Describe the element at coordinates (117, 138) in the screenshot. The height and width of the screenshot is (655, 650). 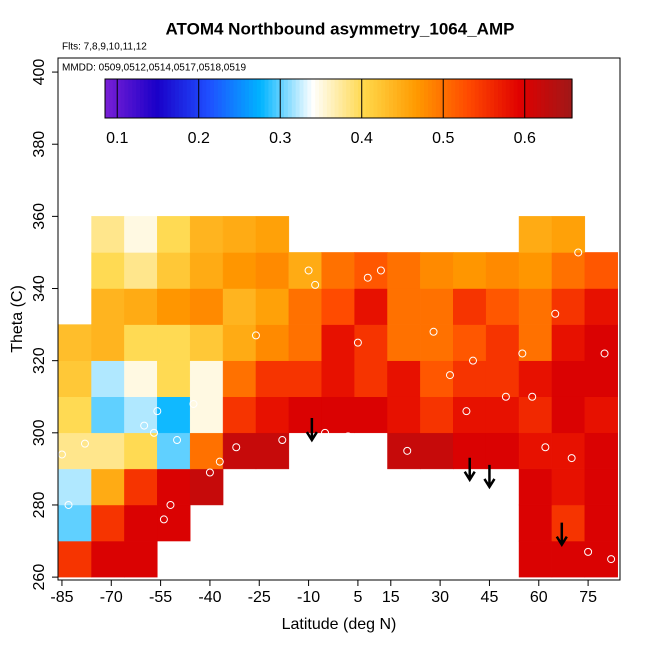
I see `colorbar-tick-label: 0.1` at that location.